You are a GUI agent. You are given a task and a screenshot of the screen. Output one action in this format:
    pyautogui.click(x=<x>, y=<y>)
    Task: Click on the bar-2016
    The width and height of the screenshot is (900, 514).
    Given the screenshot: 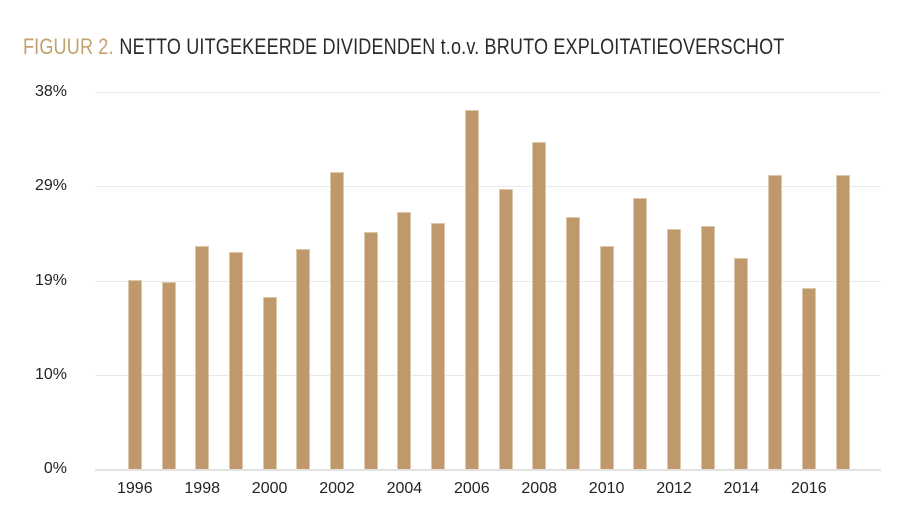 What is the action you would take?
    pyautogui.click(x=808, y=378)
    